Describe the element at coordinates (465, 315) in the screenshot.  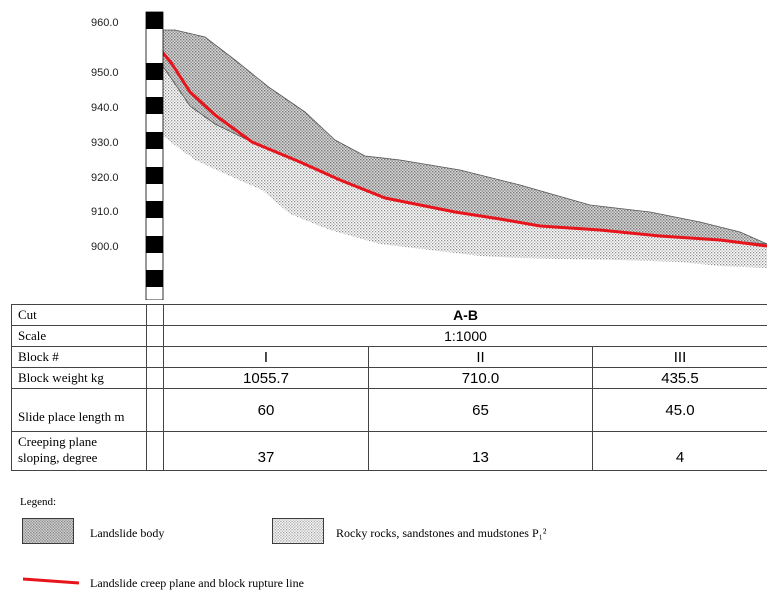
I see `cut-value: A-B` at that location.